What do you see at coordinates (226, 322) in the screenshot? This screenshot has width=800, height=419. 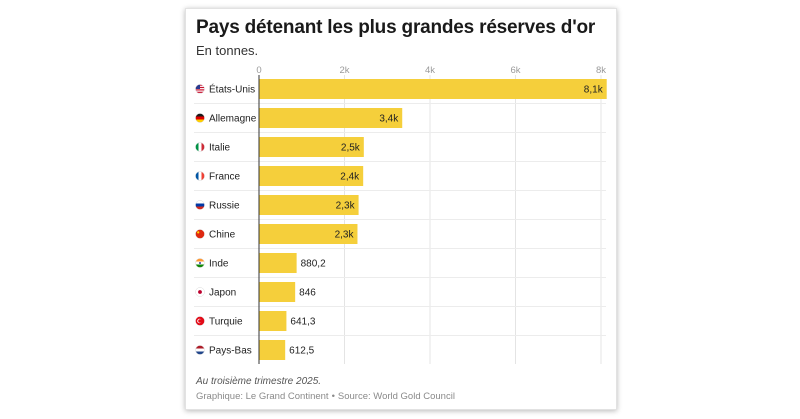 I see `category-label: Turquie` at bounding box center [226, 322].